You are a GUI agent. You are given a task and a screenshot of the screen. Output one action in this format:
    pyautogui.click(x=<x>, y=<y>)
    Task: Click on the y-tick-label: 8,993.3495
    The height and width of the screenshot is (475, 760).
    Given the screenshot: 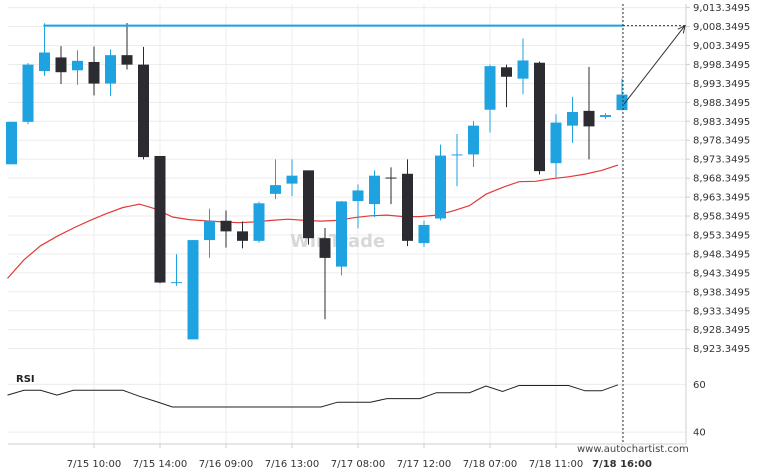 What is the action you would take?
    pyautogui.click(x=721, y=84)
    